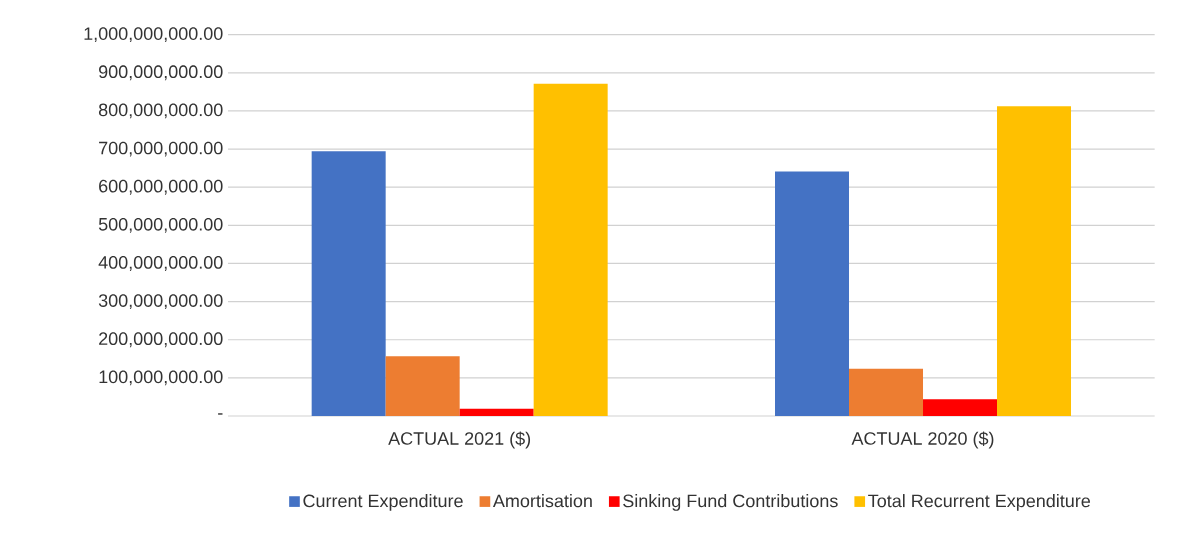  Describe the element at coordinates (161, 340) in the screenshot. I see `y-tick-label: 200,000,000.00` at that location.